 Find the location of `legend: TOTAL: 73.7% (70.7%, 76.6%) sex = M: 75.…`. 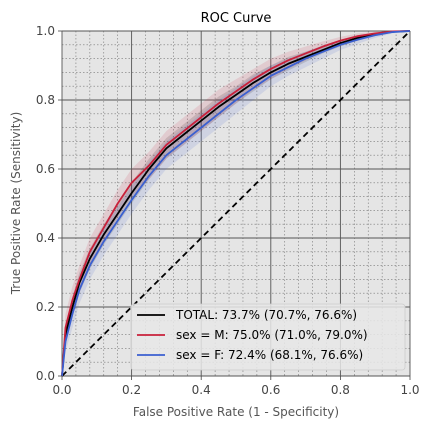

legend: TOTAL: 73.7% (70.7%, 76.6%) sex = M: 75.… is located at coordinates (268, 337).